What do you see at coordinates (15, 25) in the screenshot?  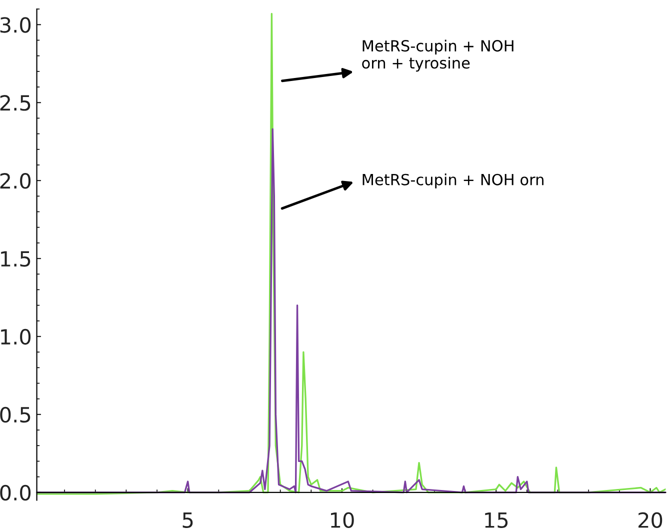 I see `y-tick-label: 3.0` at bounding box center [15, 25].